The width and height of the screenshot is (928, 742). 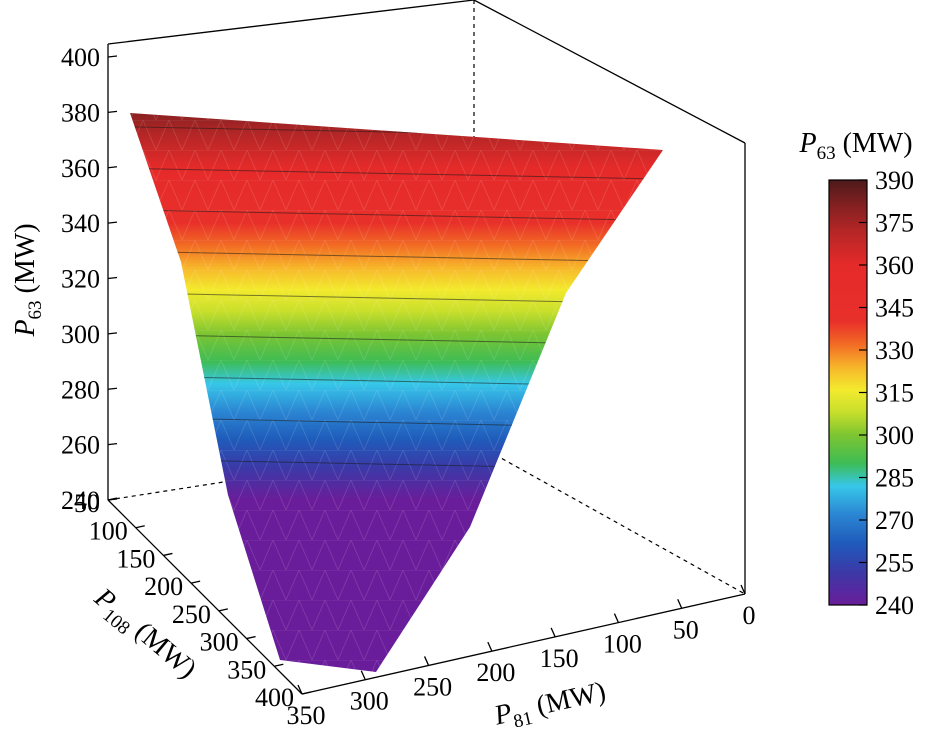 What do you see at coordinates (622, 644) in the screenshot?
I see `x-tick-label: 100` at bounding box center [622, 644].